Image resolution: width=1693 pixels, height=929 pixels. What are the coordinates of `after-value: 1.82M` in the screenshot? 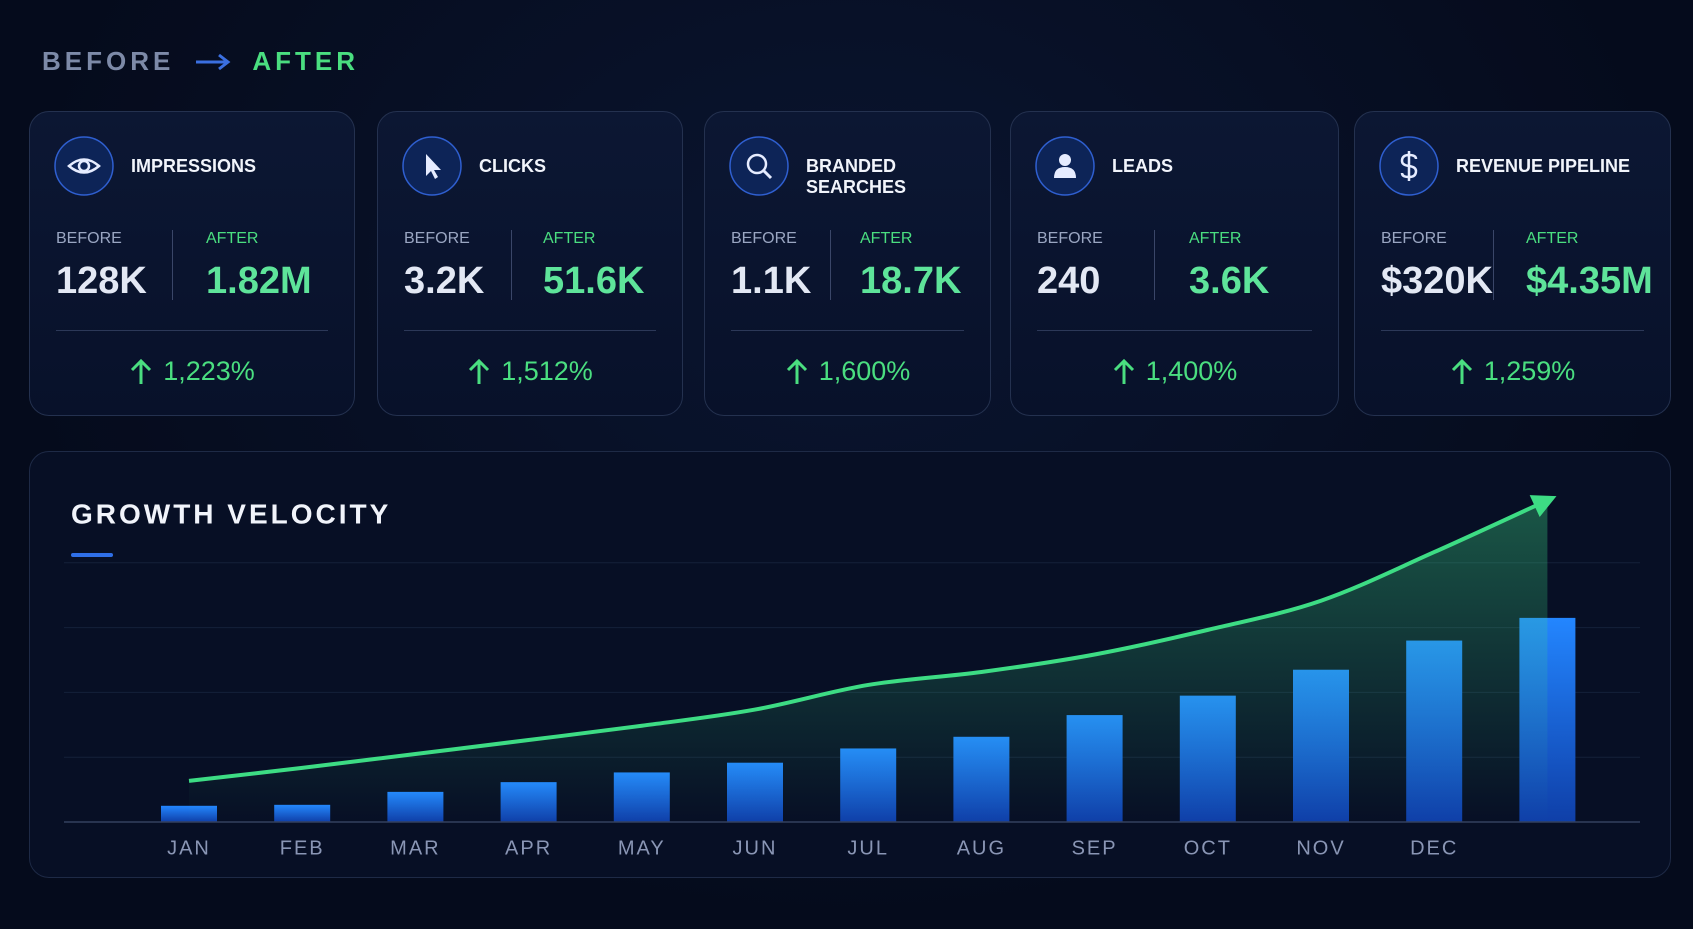 It's located at (259, 281).